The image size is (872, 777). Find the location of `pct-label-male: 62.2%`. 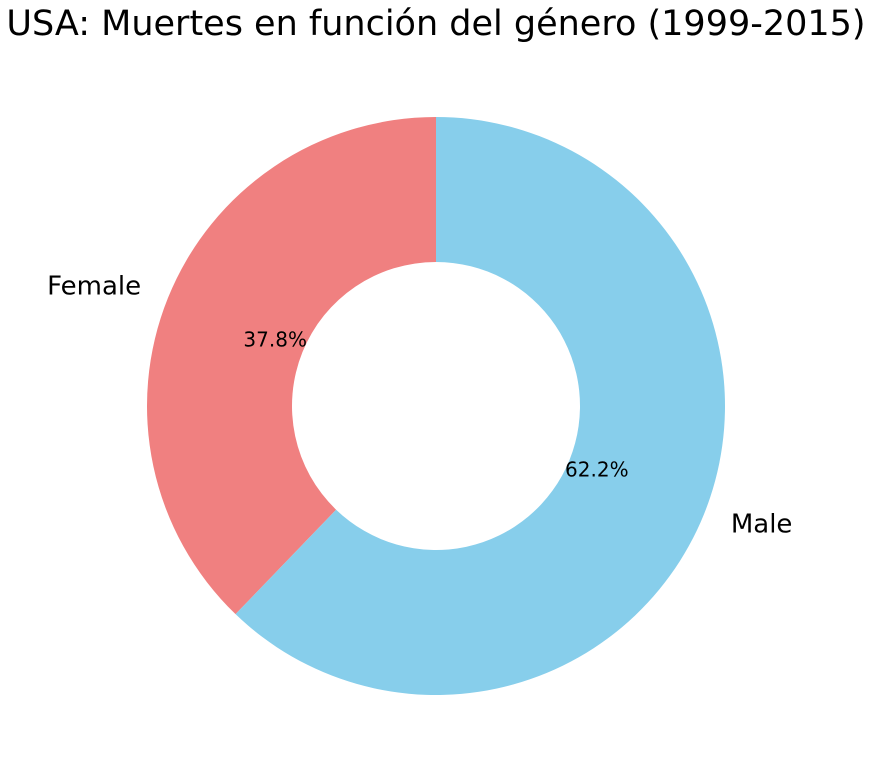

pct-label-male: 62.2% is located at coordinates (597, 469).